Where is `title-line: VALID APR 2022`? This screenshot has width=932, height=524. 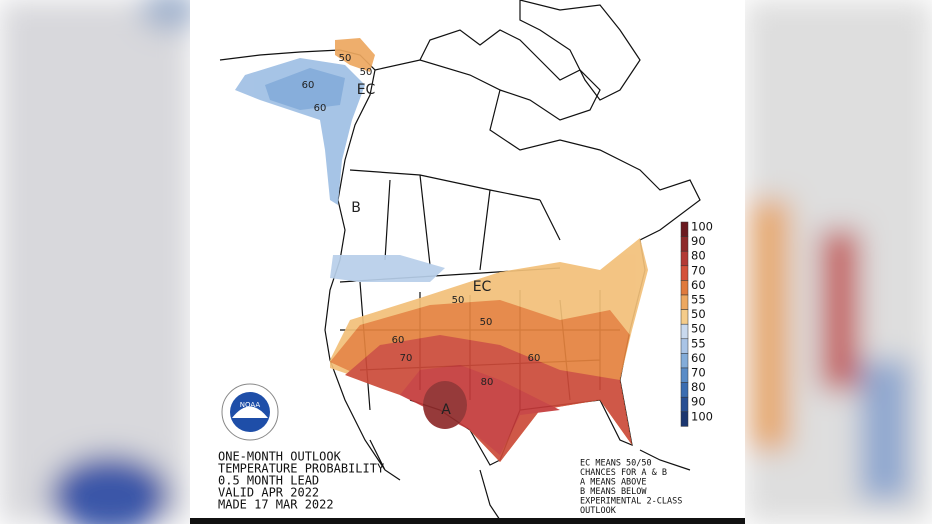 title-line: VALID APR 2022 is located at coordinates (268, 493).